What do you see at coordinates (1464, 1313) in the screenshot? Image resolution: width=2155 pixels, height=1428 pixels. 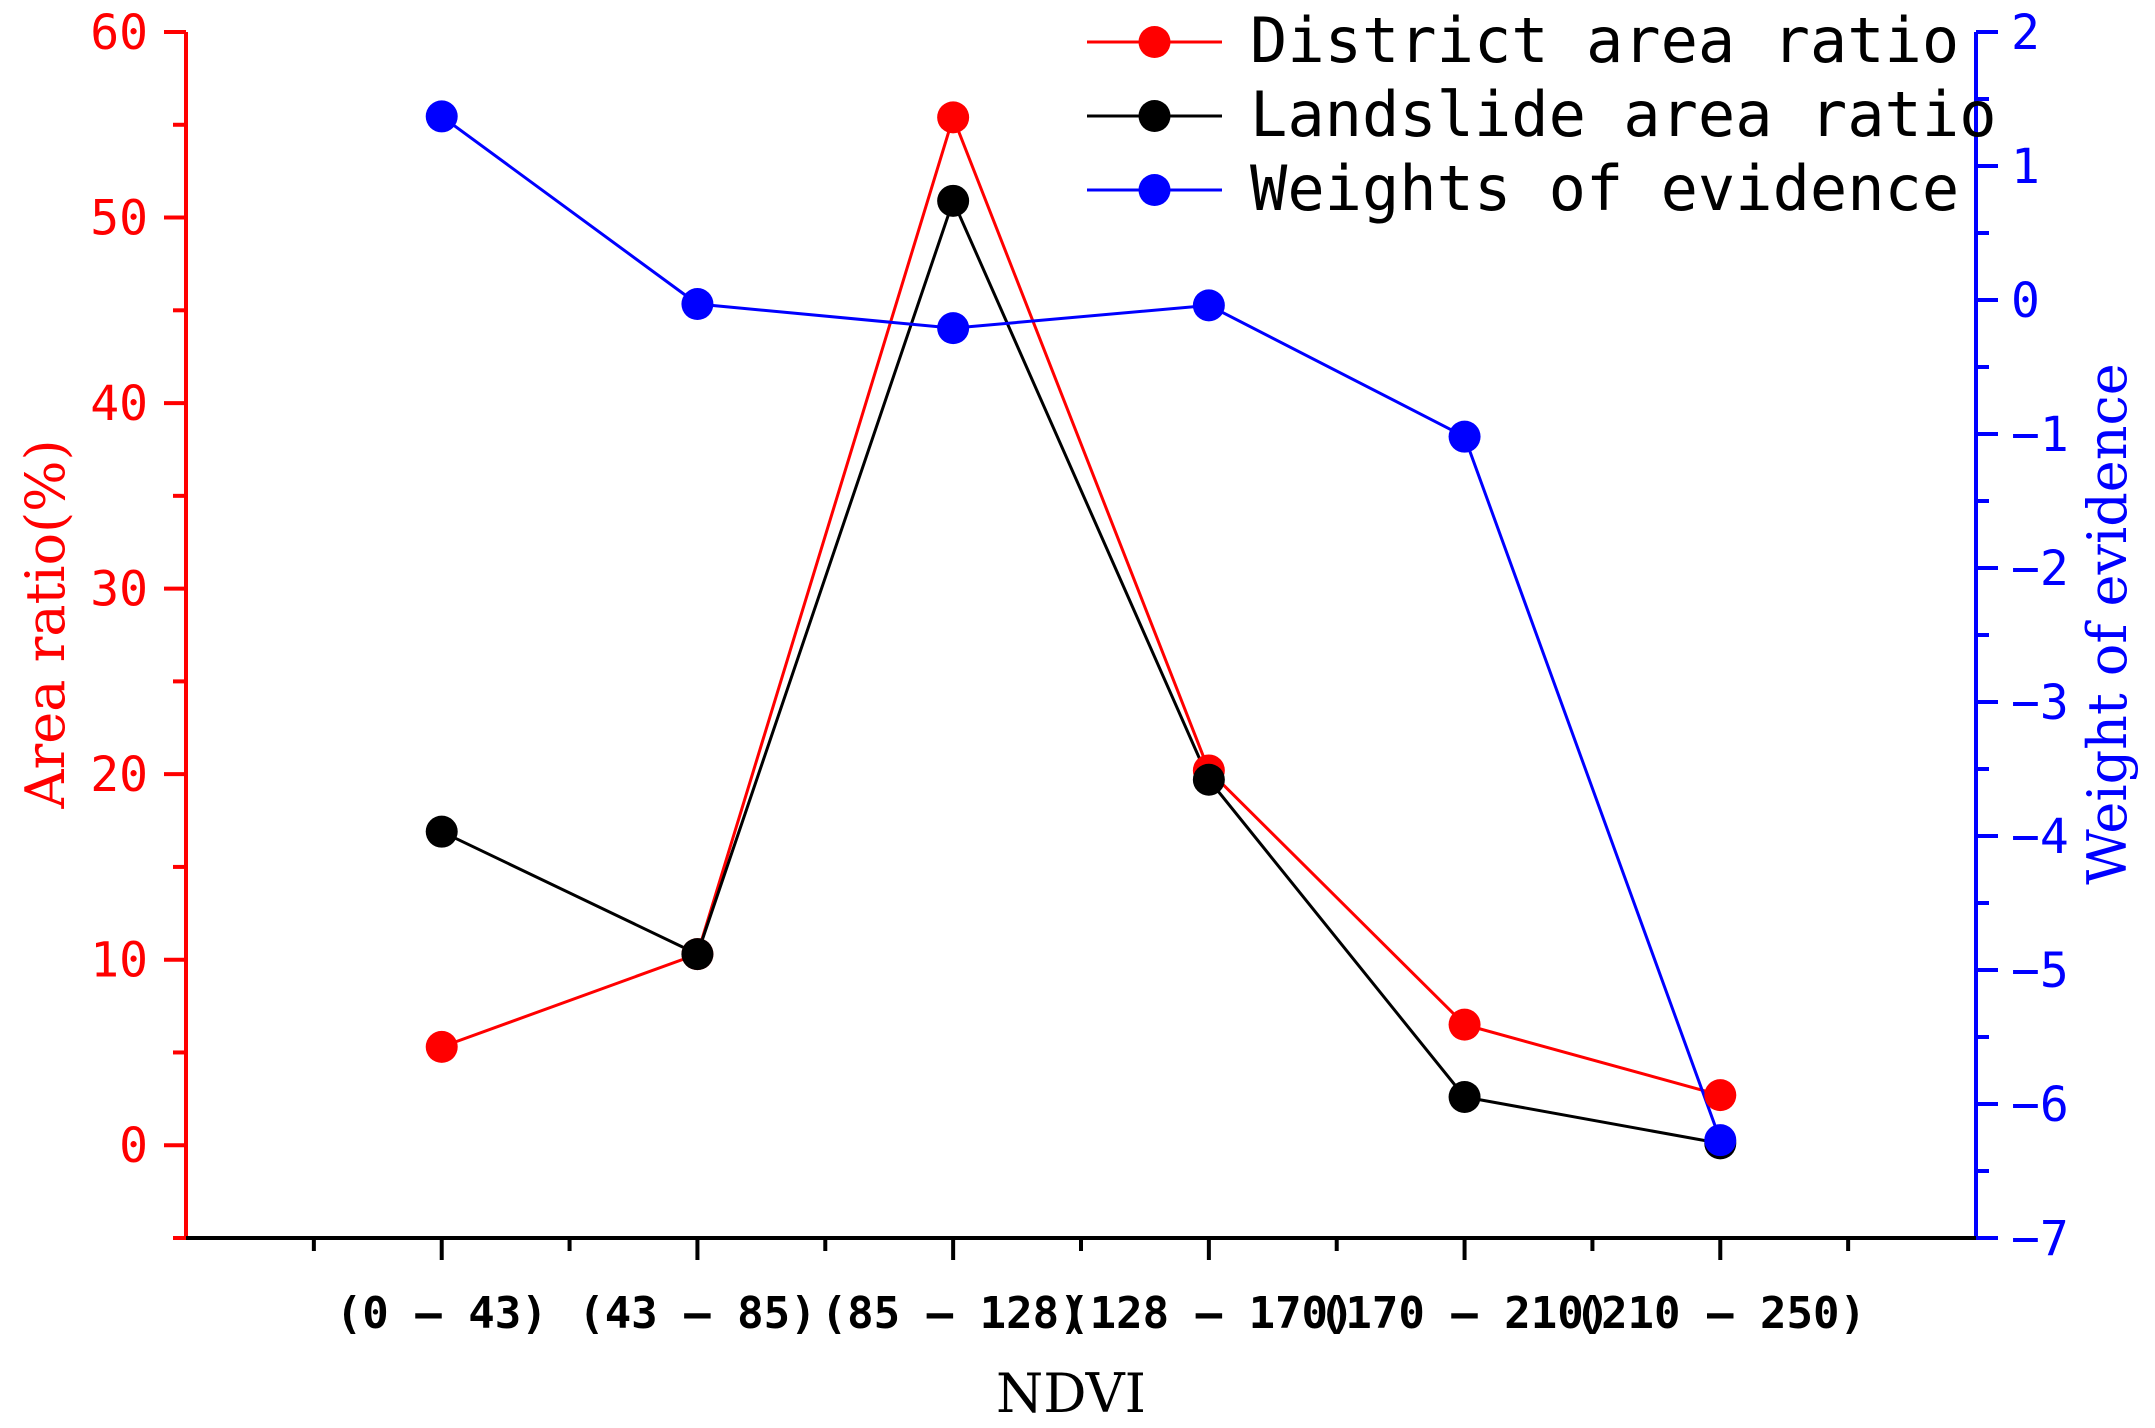 I see `x-tick-label: (170 – 210)` at bounding box center [1464, 1313].